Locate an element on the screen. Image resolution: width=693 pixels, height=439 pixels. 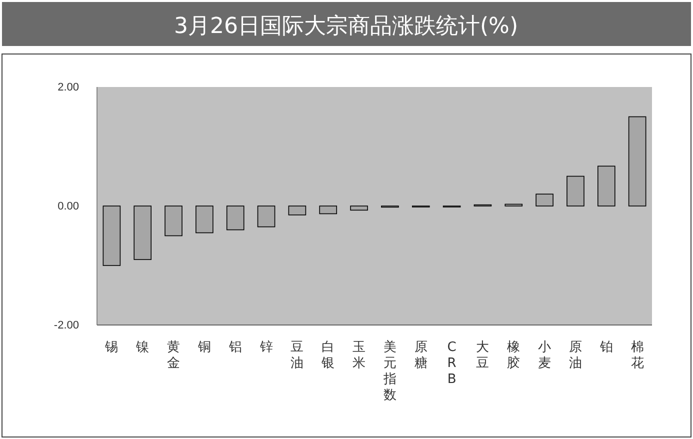
chart-title: 3月26日国际大宗商品涨跌统计(%) is located at coordinates (346, 26).